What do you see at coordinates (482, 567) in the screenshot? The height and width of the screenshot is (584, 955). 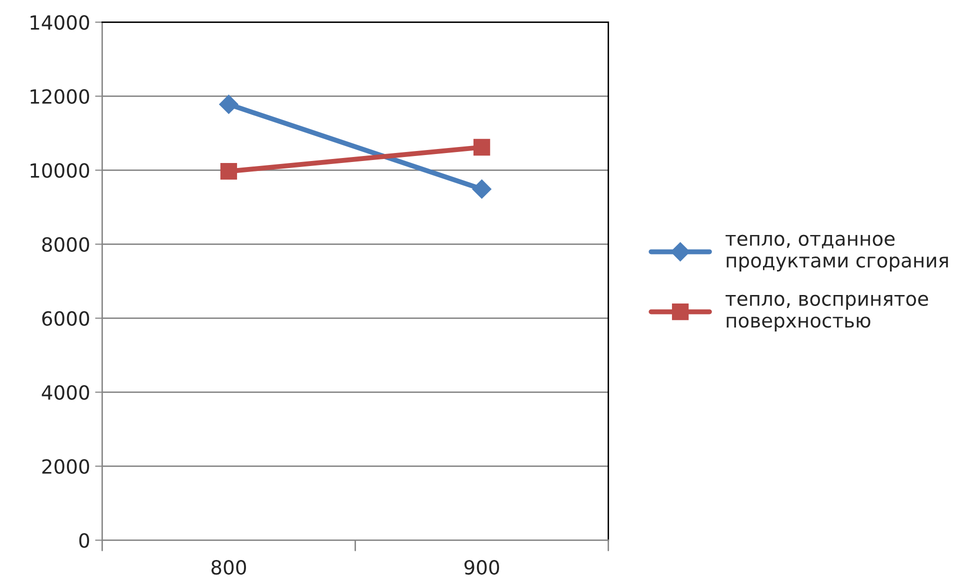 I see `x-tick-label: 900` at bounding box center [482, 567].